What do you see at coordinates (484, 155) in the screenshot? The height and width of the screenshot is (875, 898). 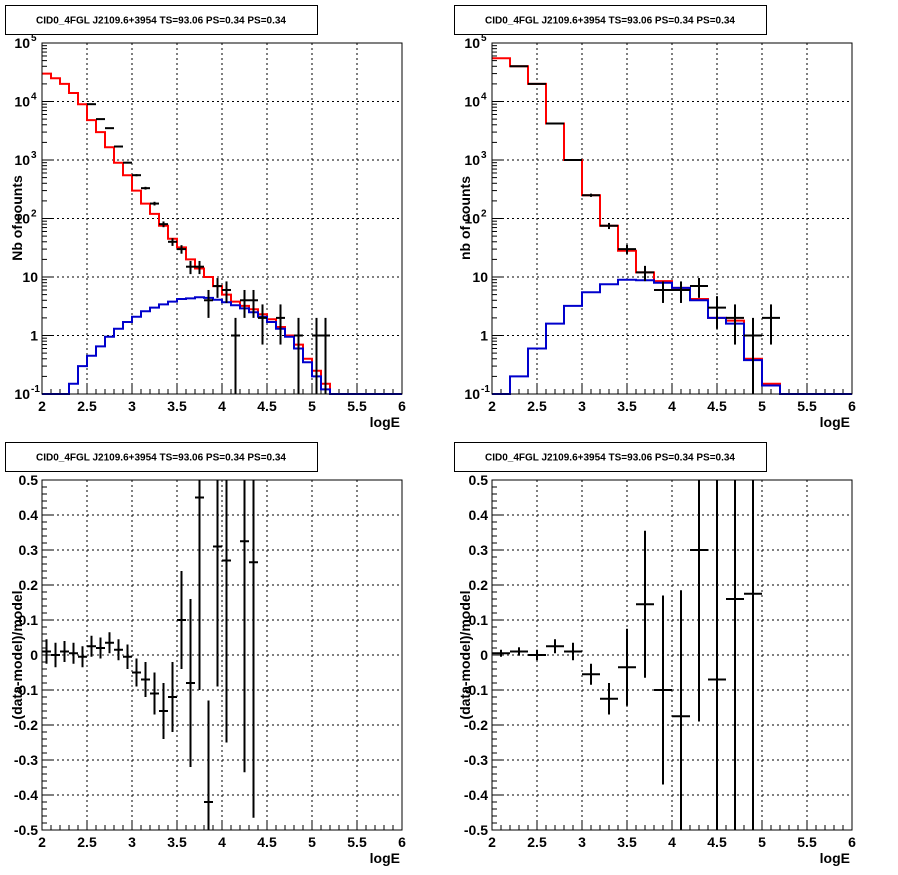 I see `y-tick-exponent: 3` at bounding box center [484, 155].